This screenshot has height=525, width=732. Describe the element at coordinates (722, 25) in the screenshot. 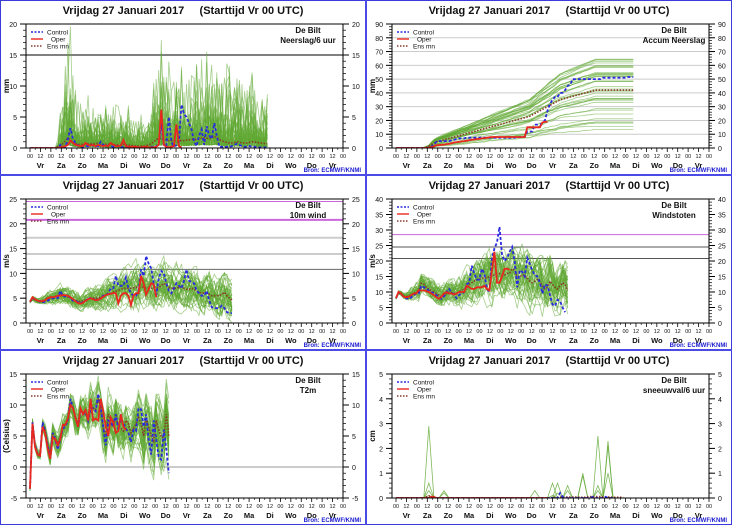

I see `y-tick-label-right: 90` at that location.